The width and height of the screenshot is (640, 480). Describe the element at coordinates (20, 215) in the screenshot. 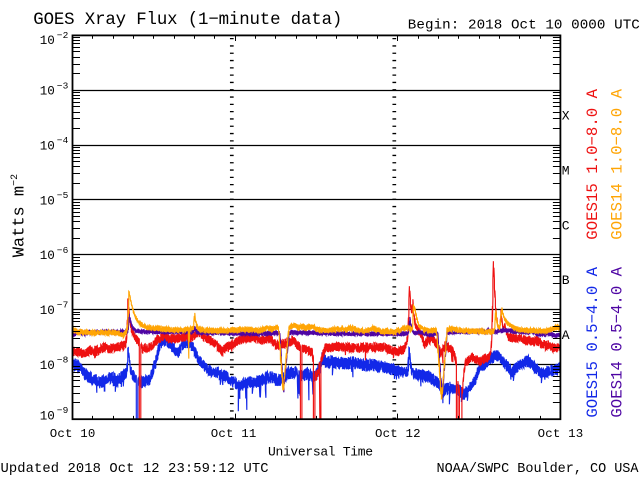

I see `svg-text: Watts m−2` at that location.